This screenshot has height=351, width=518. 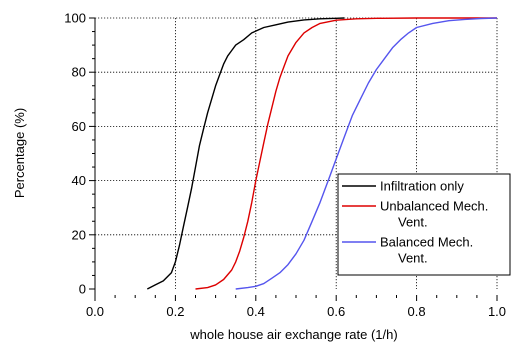 What do you see at coordinates (79, 234) in the screenshot?
I see `y-tick-label: 20` at bounding box center [79, 234].